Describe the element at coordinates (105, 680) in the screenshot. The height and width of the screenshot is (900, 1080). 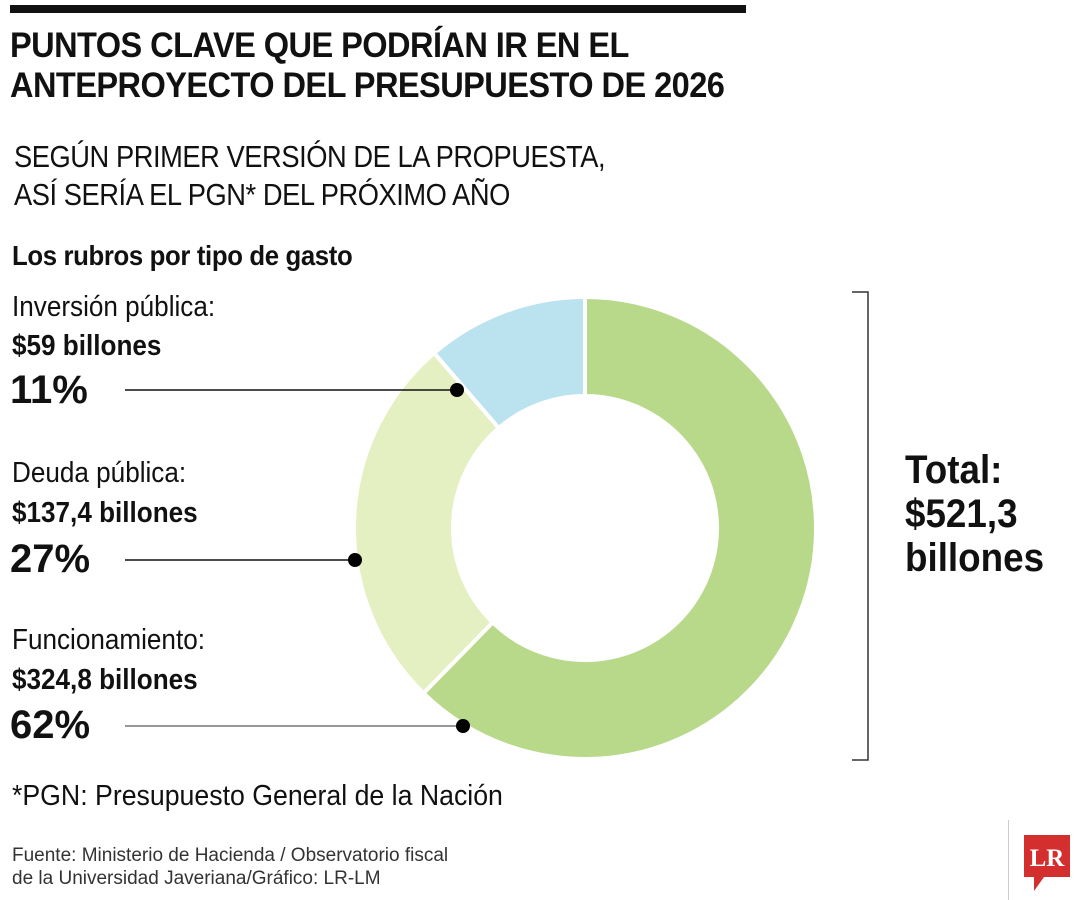
I see `amount-funcionamiento: $324,8 billones` at that location.